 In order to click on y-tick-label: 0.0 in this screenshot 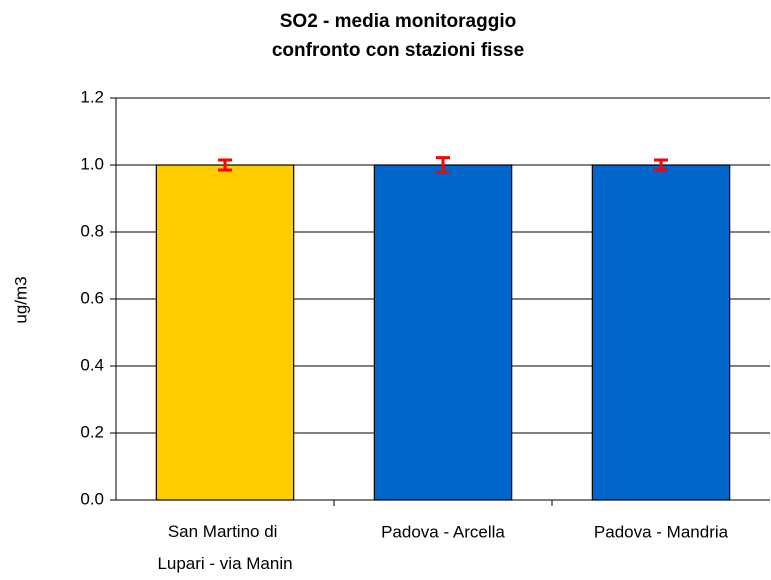, I will do `click(92, 498)`.